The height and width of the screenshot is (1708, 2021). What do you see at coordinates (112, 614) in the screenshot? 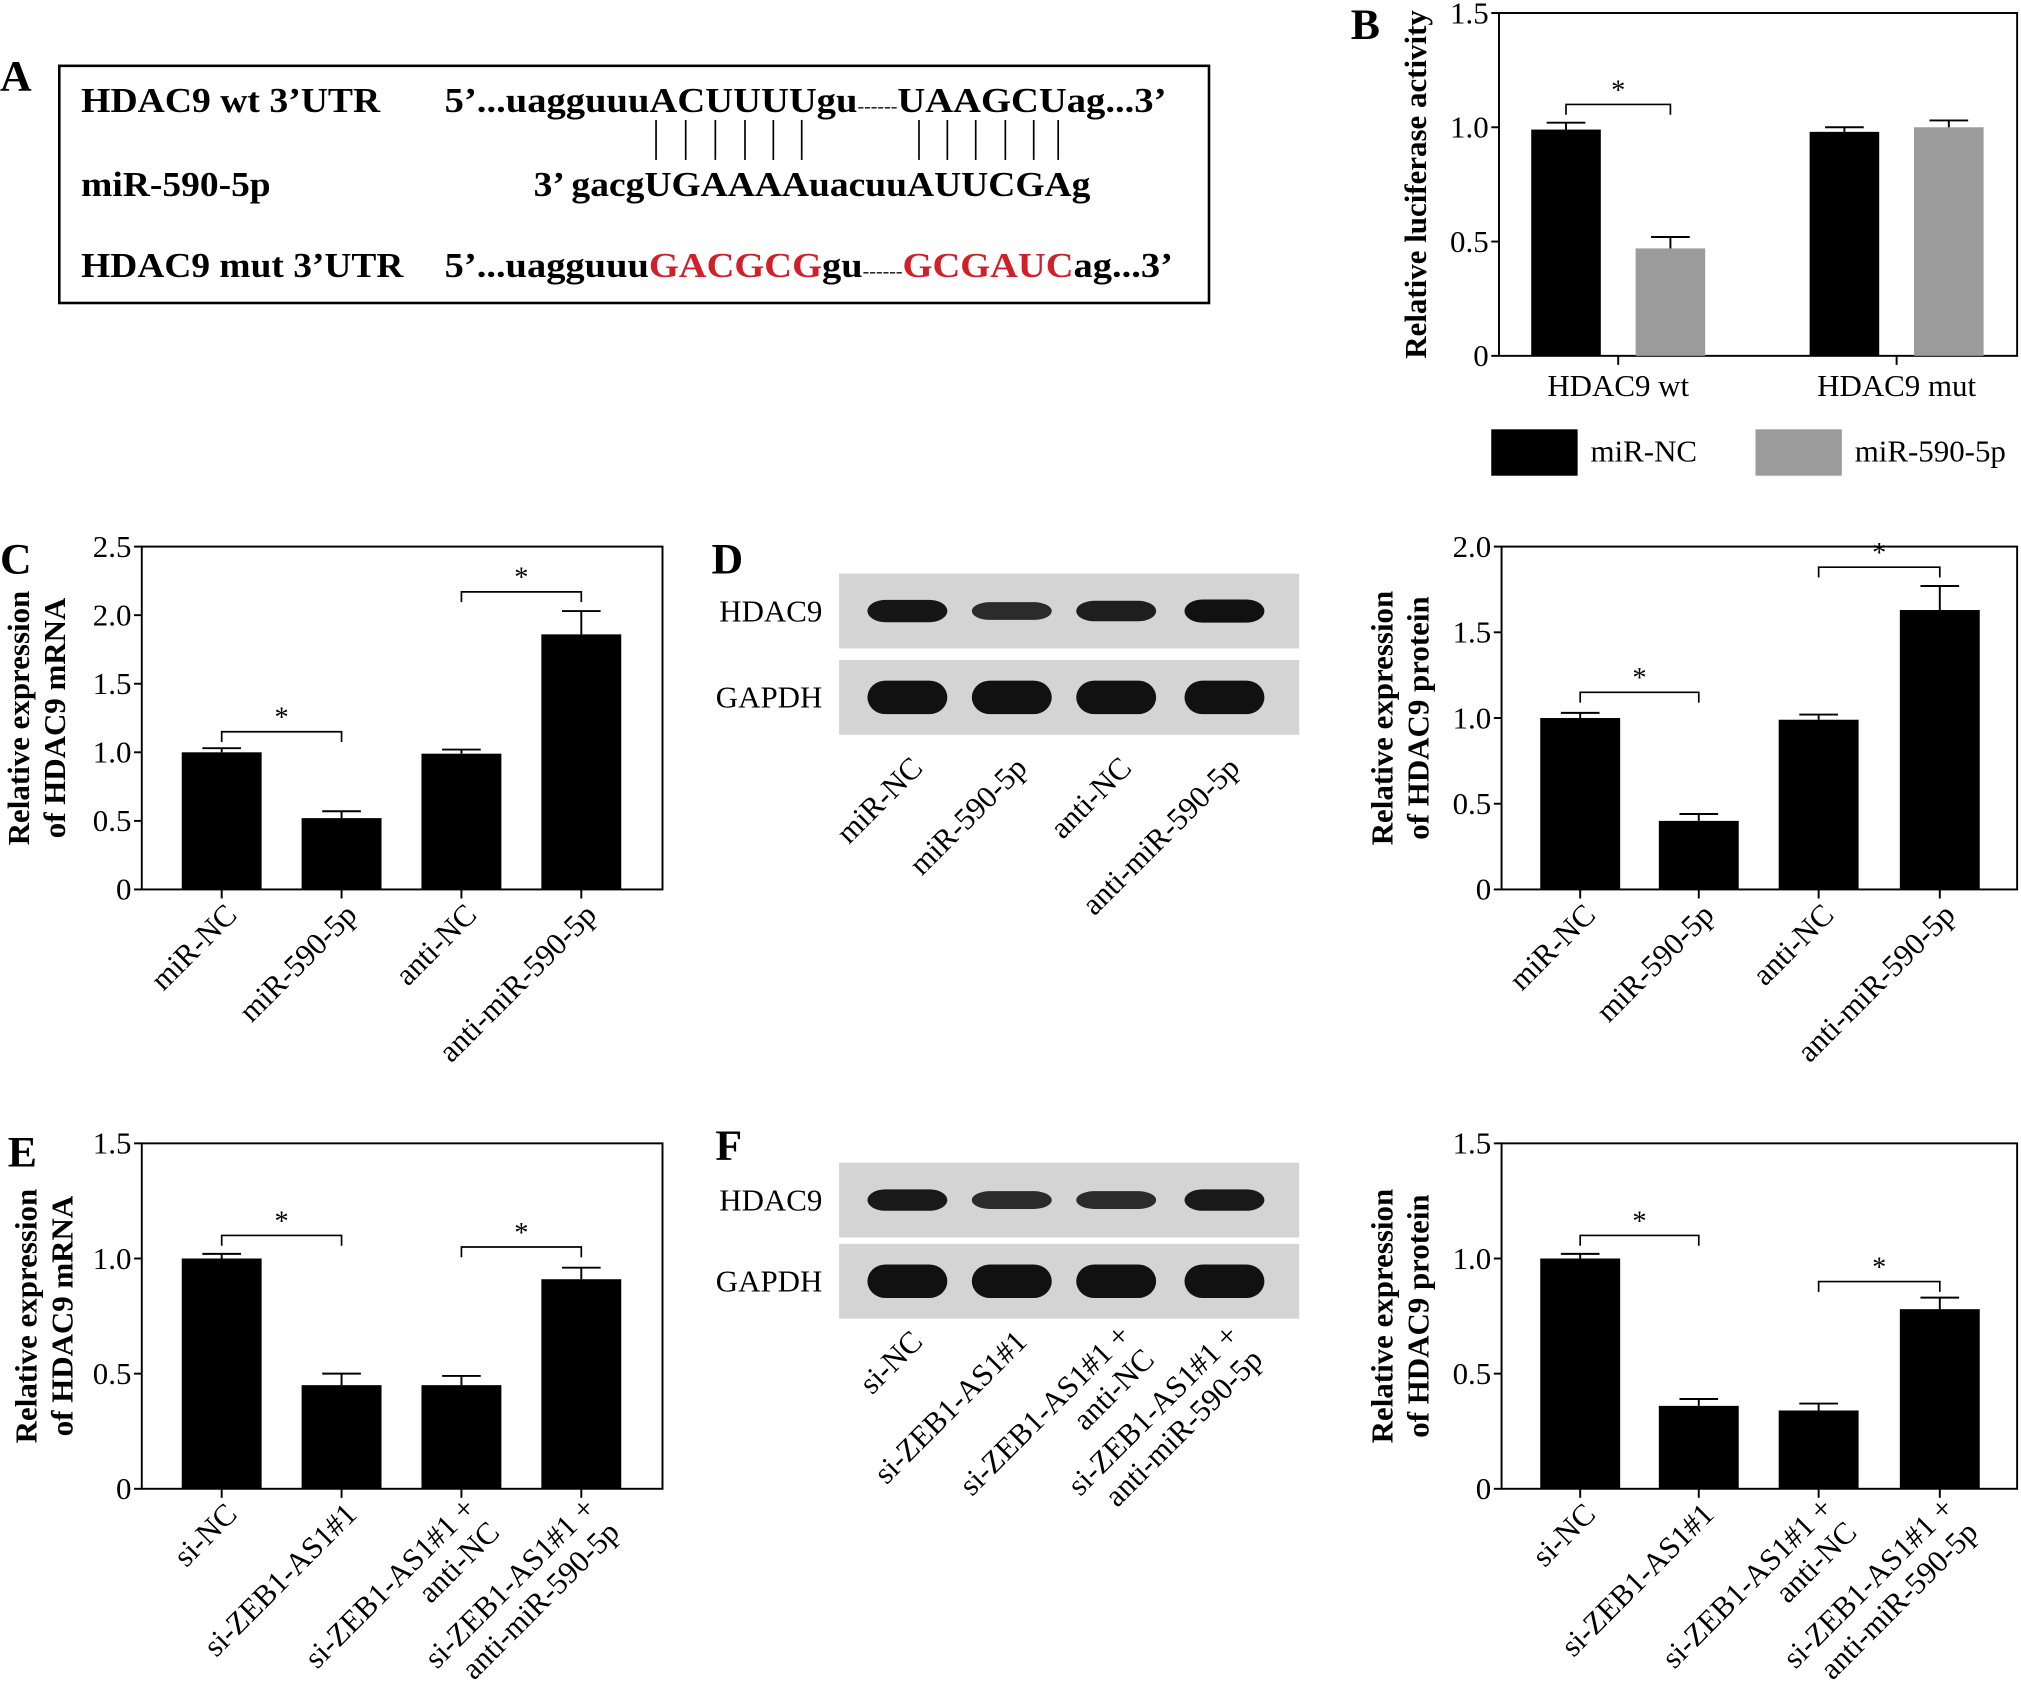
I see `y-tick-label: 2.0` at bounding box center [112, 614].